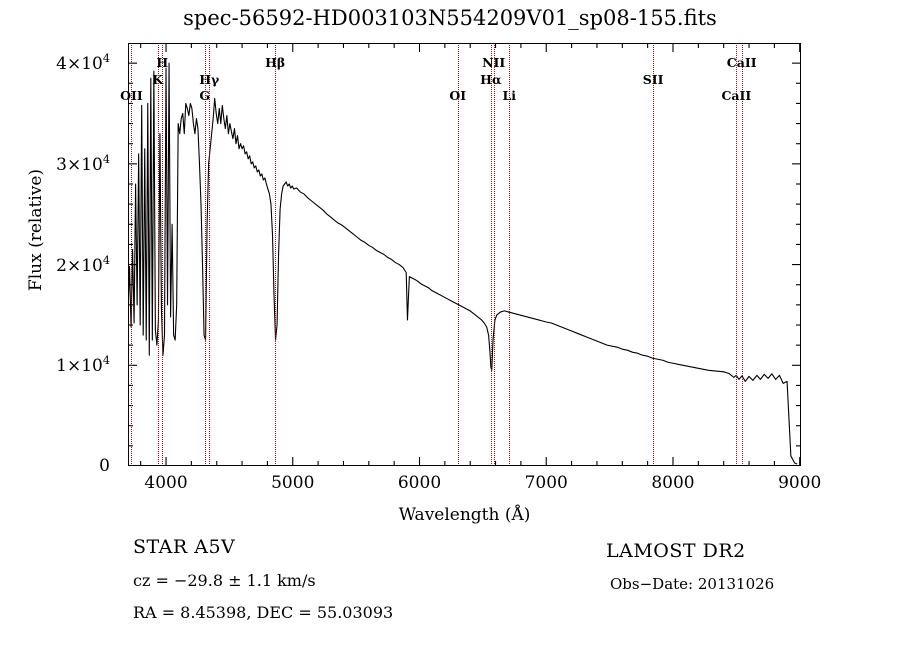 This screenshot has width=900, height=650. What do you see at coordinates (546, 483) in the screenshot?
I see `x-tick-label: 7000` at bounding box center [546, 483].